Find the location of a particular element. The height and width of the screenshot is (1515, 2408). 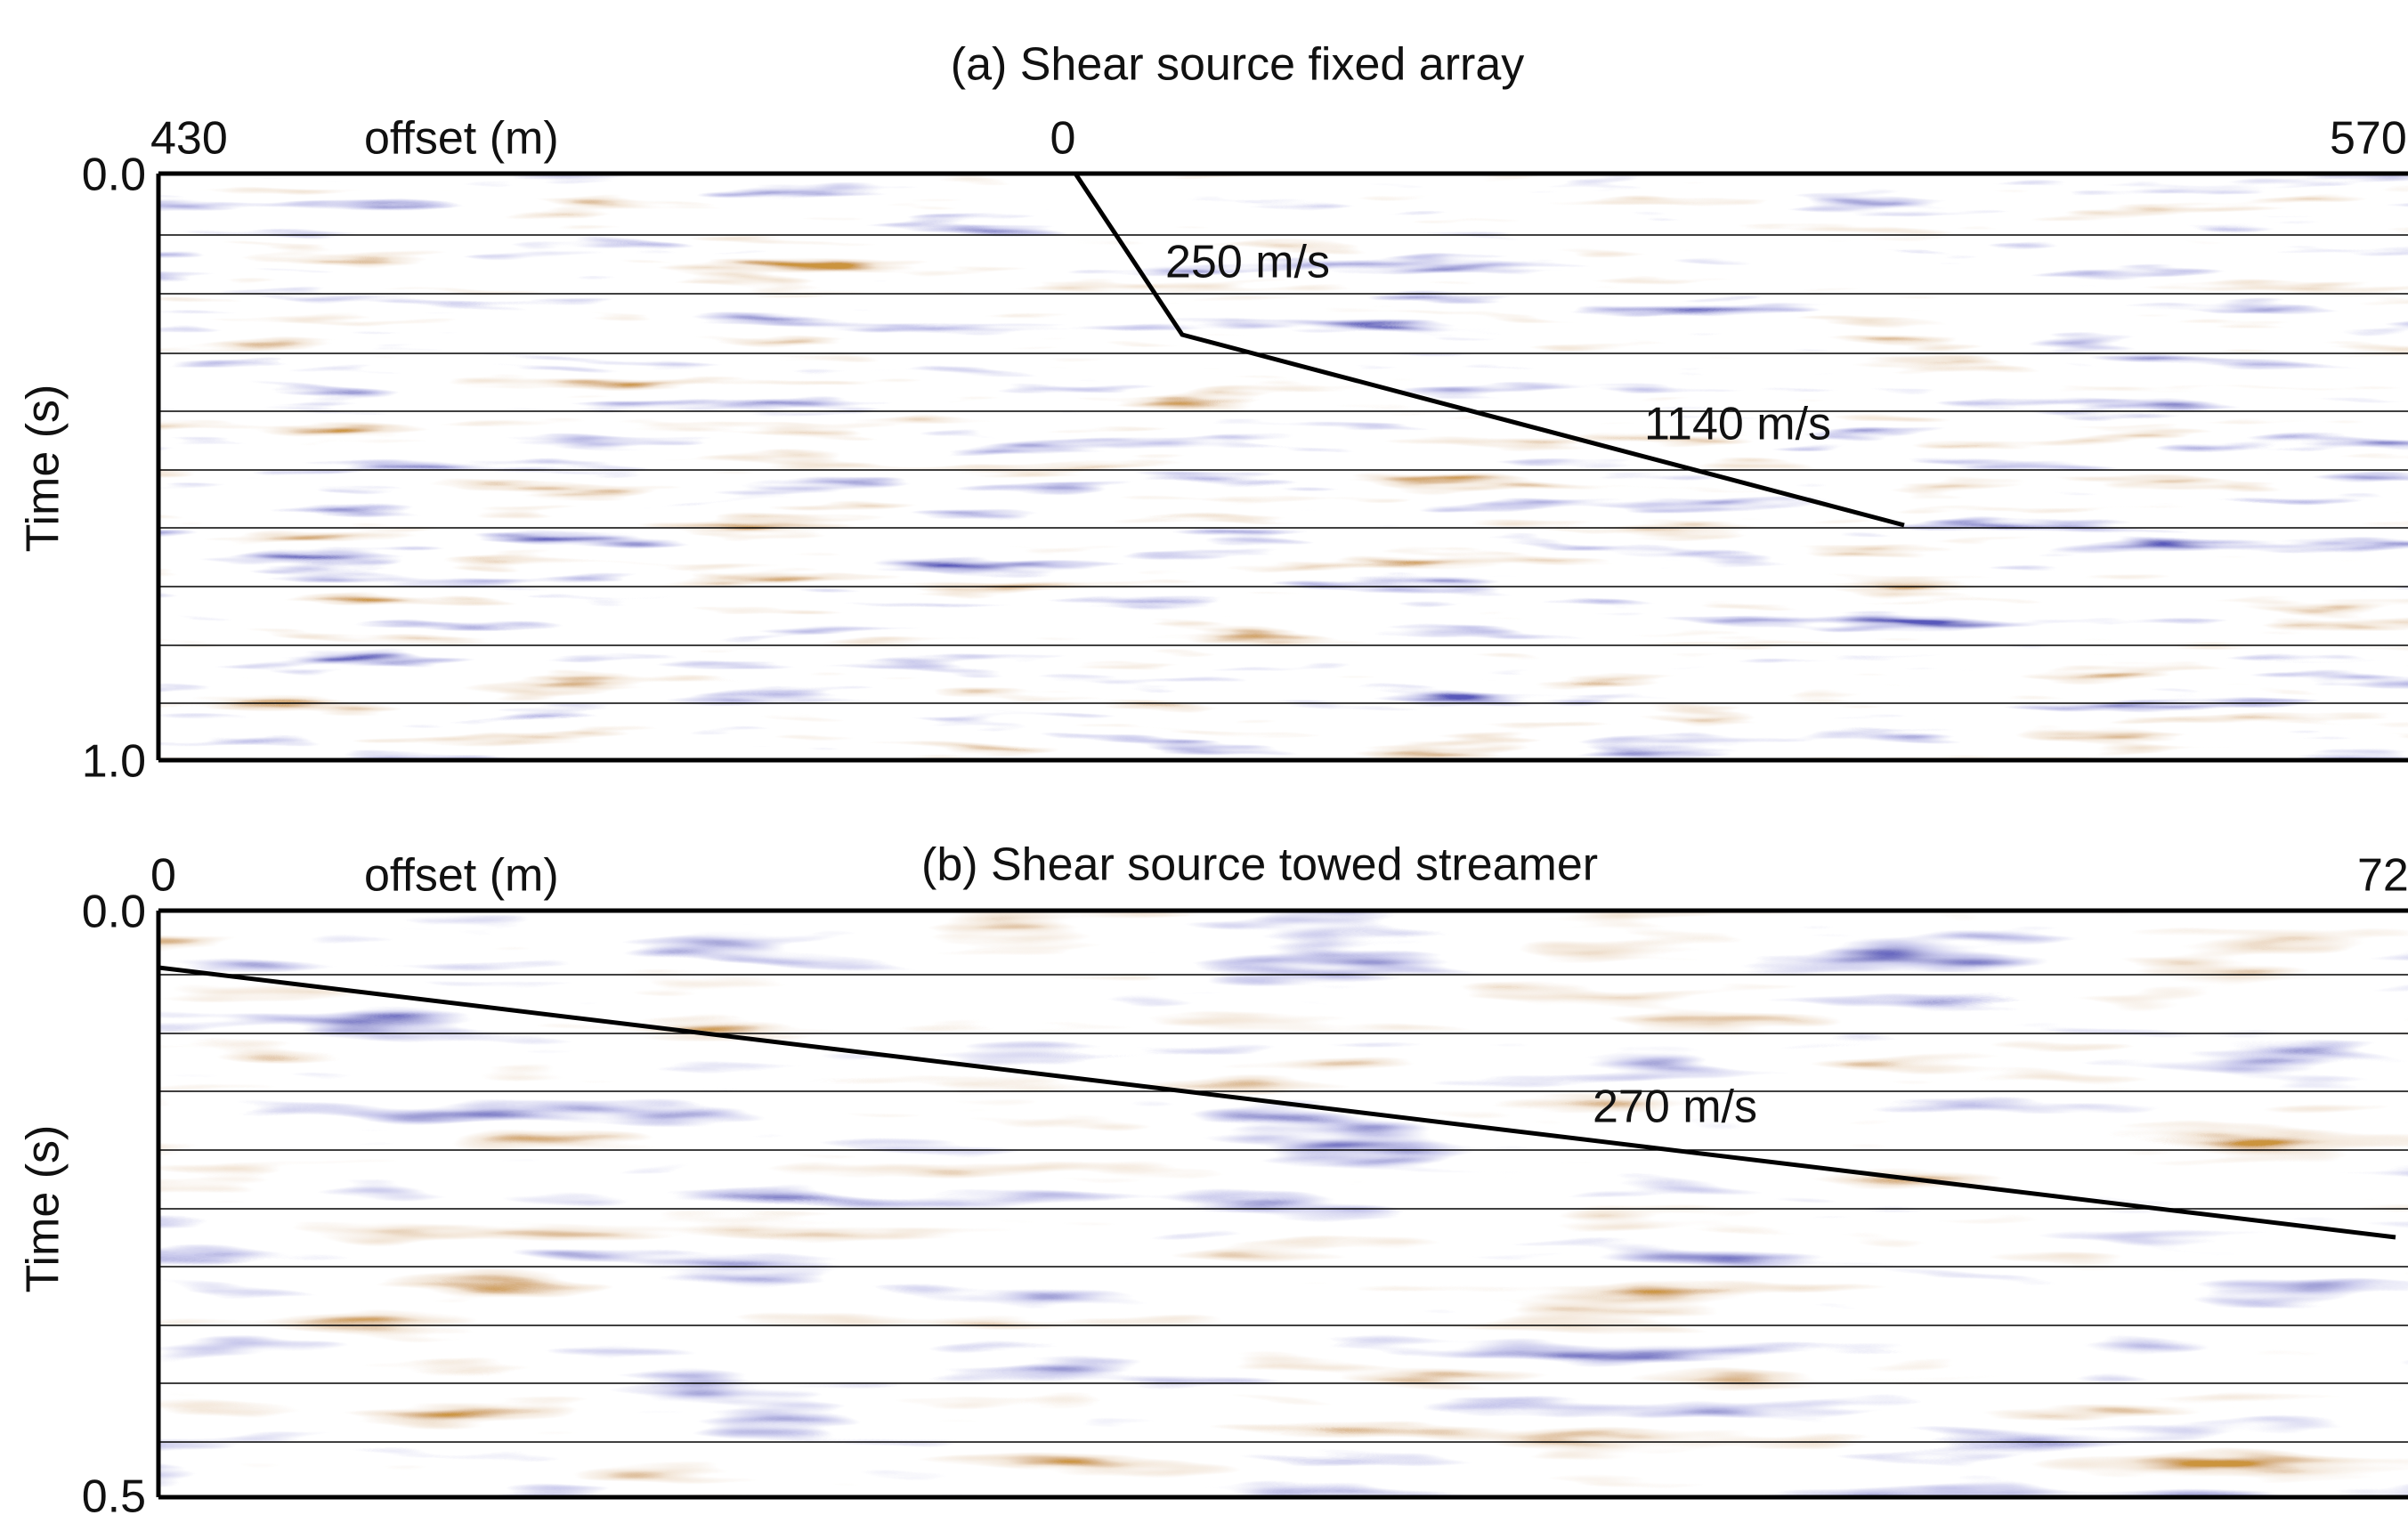

x-tick-label: 570 is located at coordinates (2368, 139).